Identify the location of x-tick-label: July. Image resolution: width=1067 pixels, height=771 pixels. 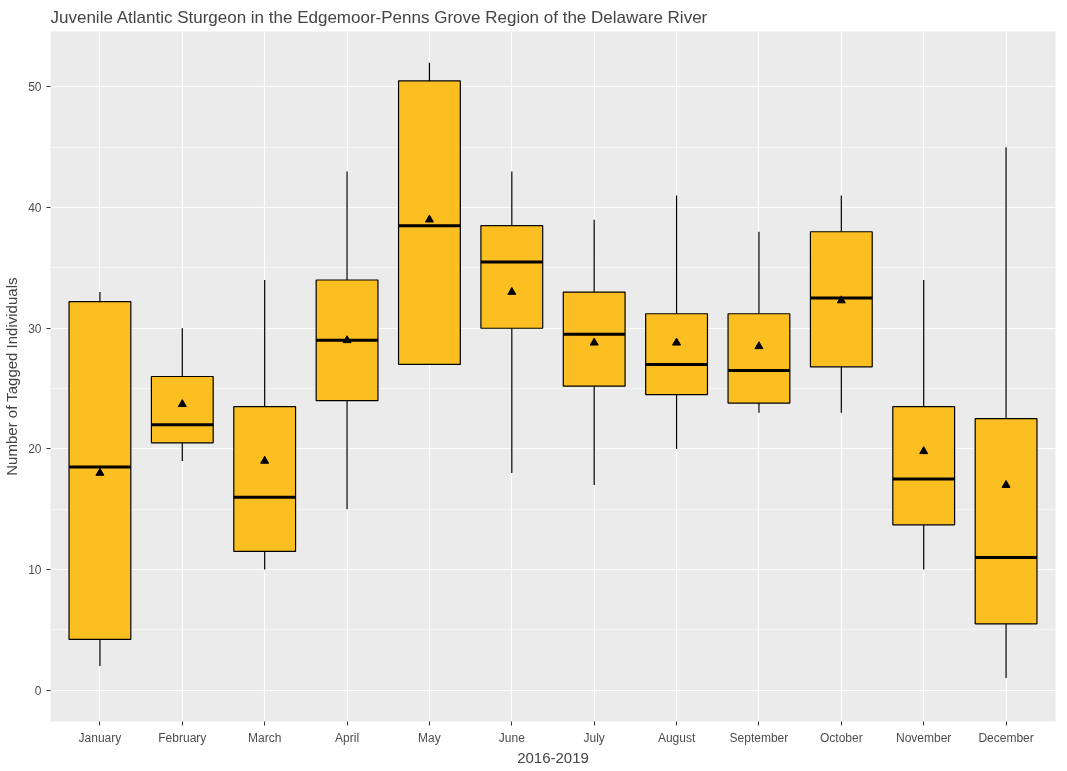
(594, 737).